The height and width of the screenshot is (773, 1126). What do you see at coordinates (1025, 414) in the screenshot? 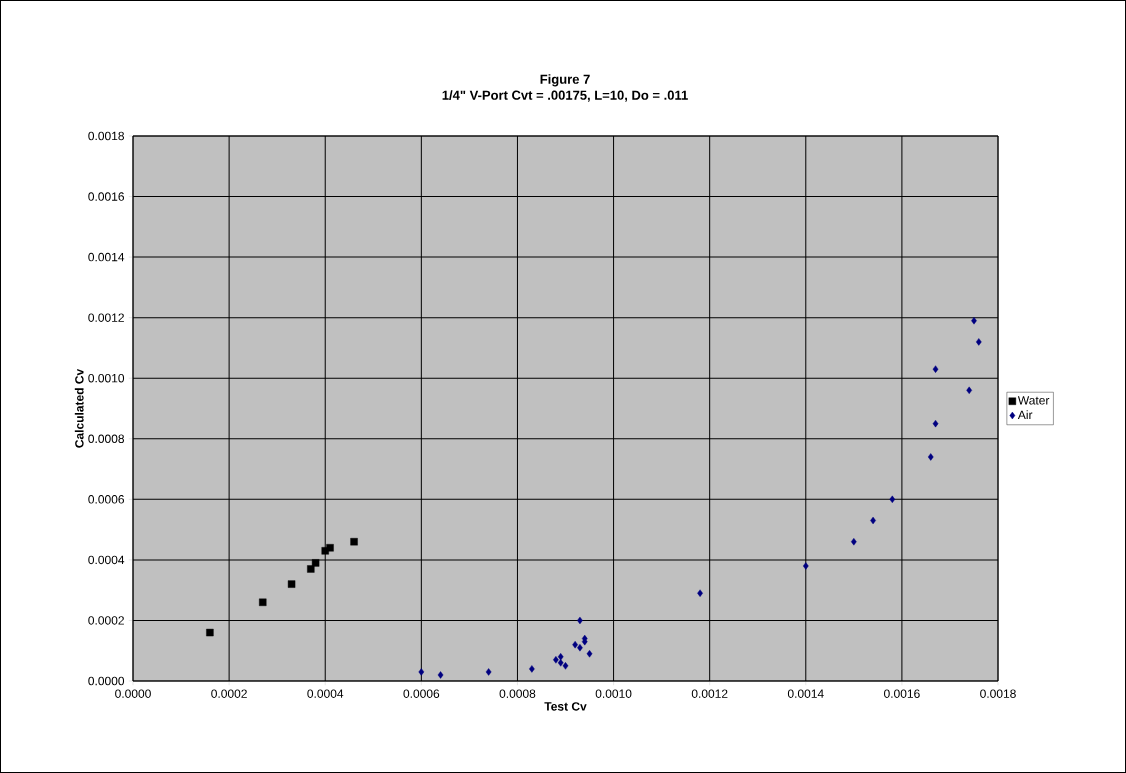
I see `legend-label: Air` at bounding box center [1025, 414].